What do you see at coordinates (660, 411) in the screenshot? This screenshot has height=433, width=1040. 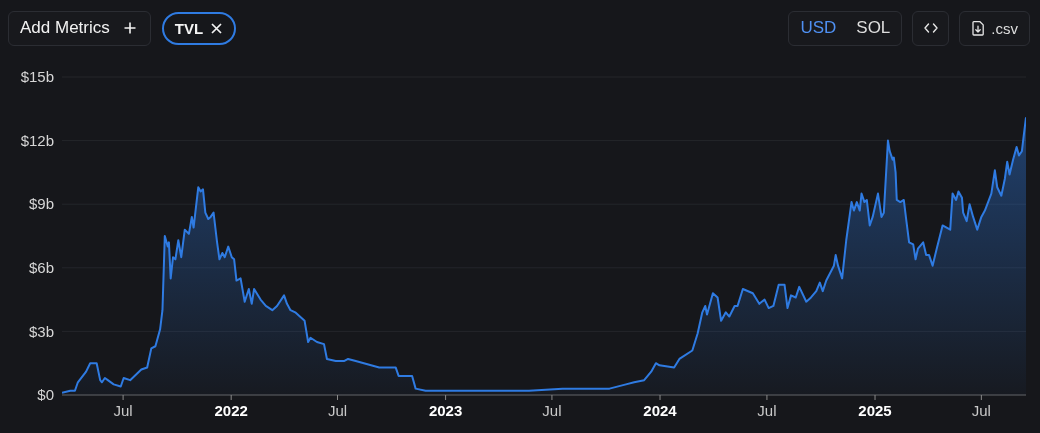 I see `x-tick-label: 2024` at bounding box center [660, 411].